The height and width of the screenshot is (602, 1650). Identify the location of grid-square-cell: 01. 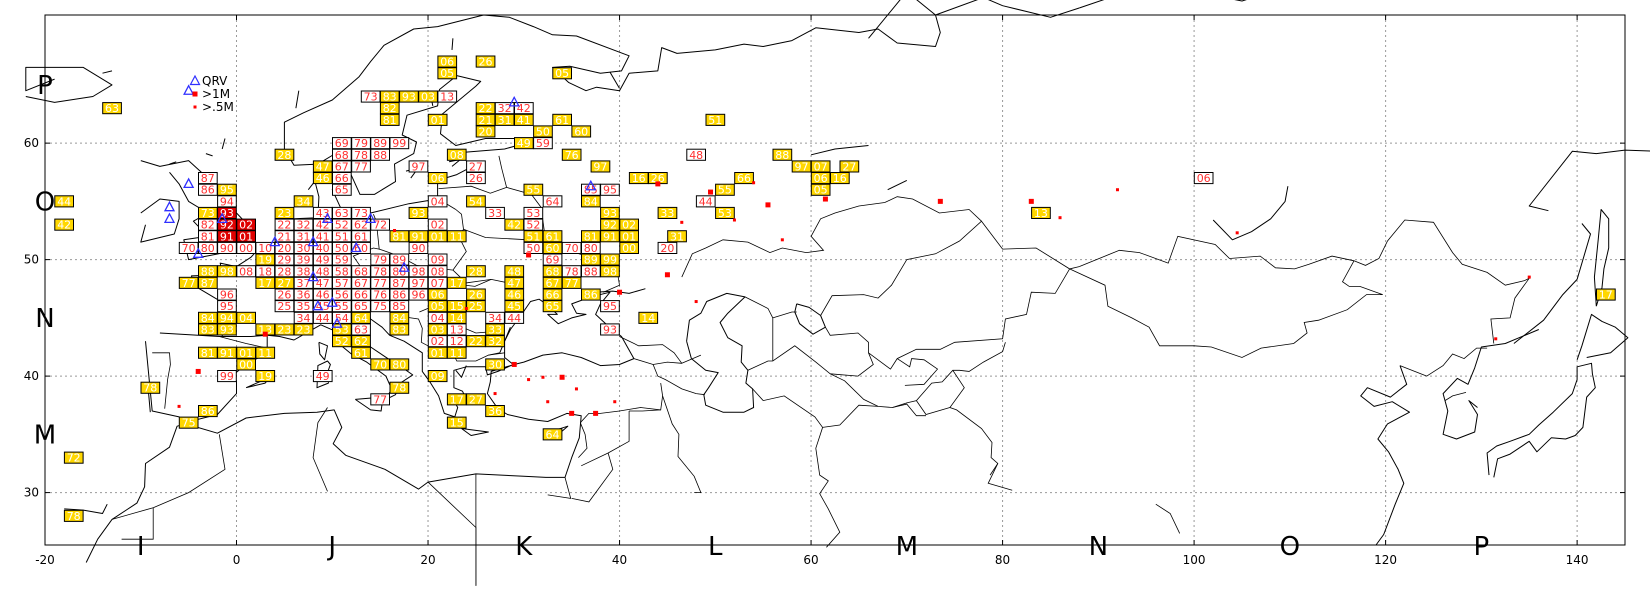
(437, 236).